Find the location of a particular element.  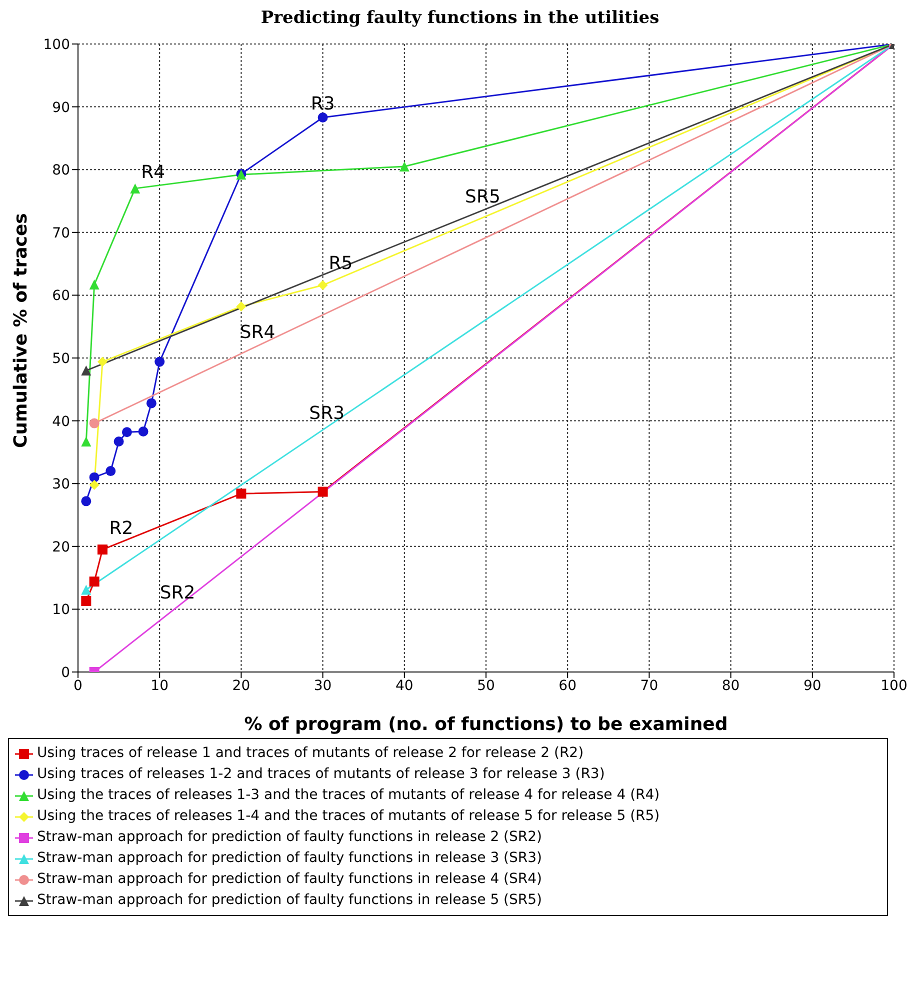

legend-label: Straw-man approach for prediction of faulty functions in release 4 (SR4) is located at coordinates (289, 879).